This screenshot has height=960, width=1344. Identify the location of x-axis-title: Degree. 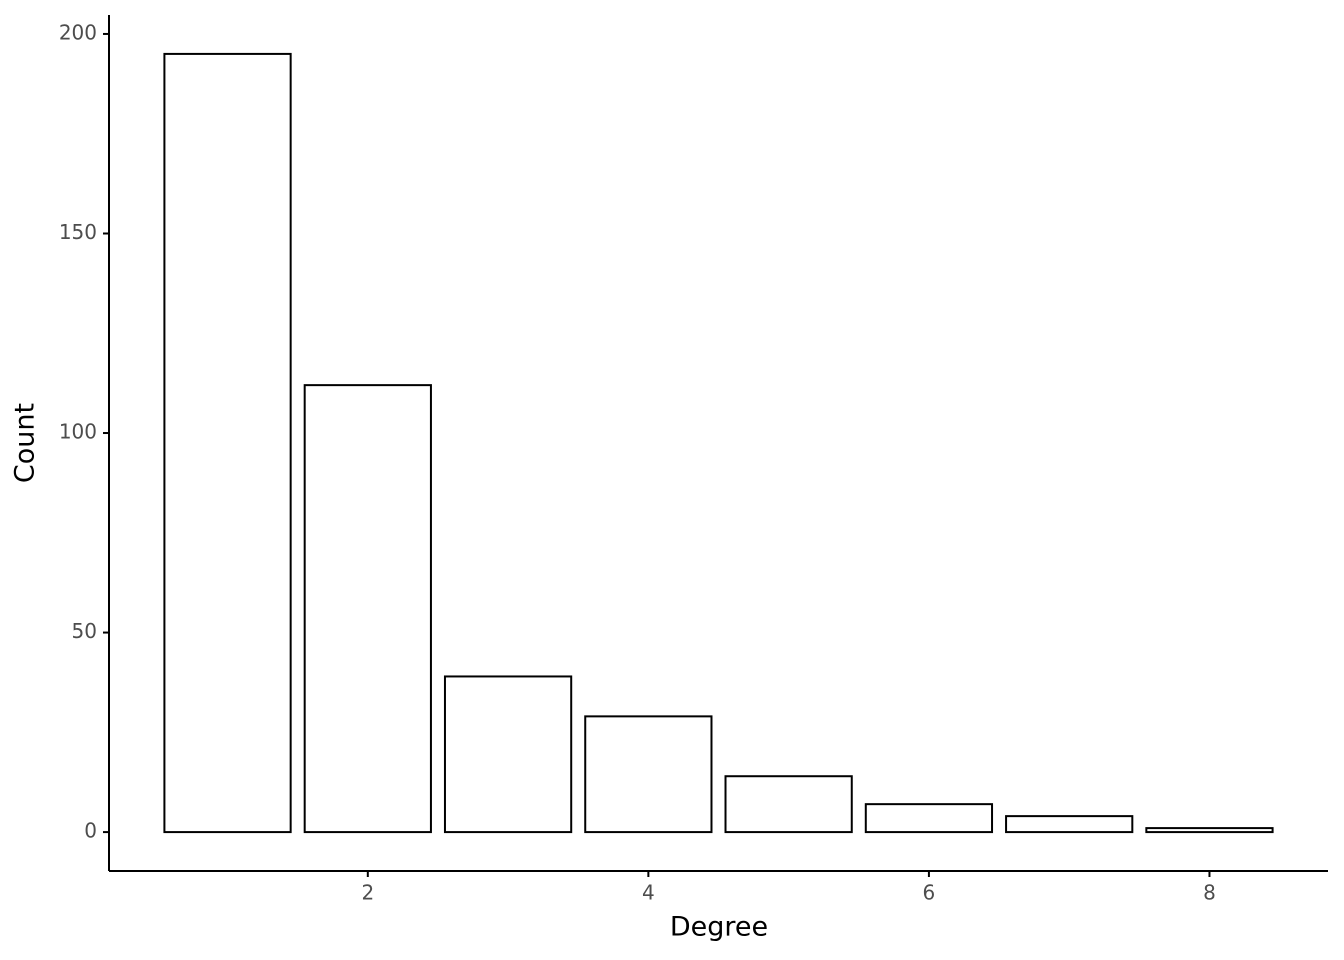
(719, 927).